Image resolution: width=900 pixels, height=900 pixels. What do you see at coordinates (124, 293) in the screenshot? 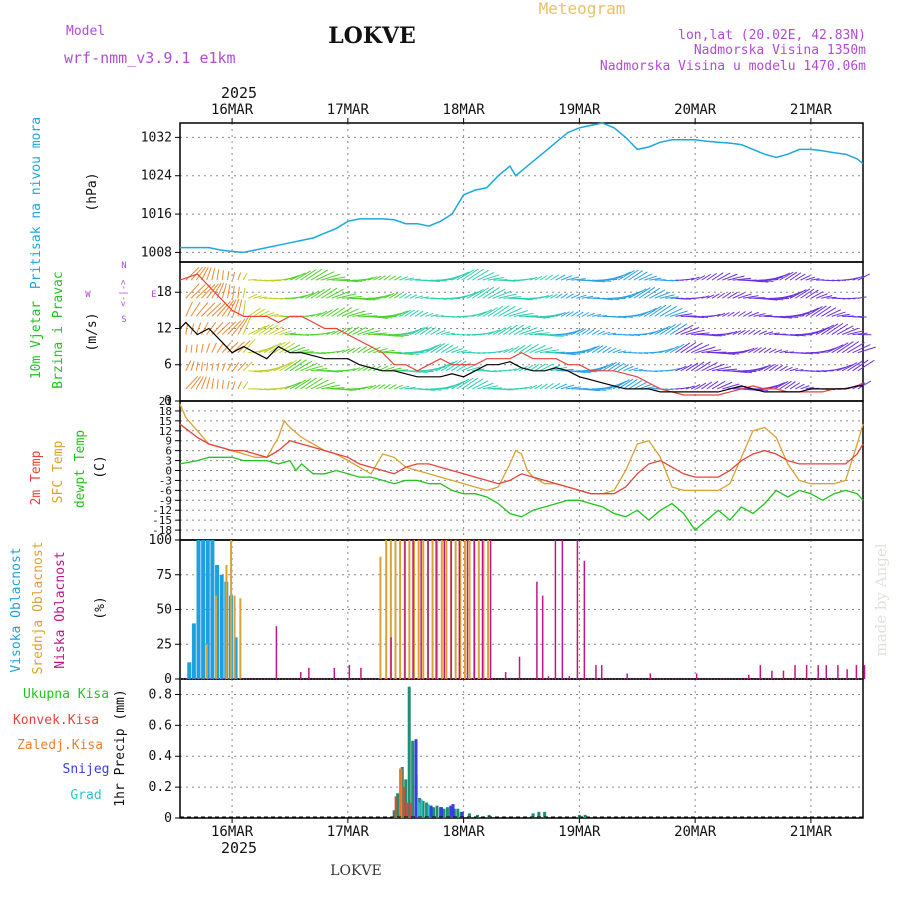
I see `compass-arrow: <-|->` at bounding box center [124, 293].